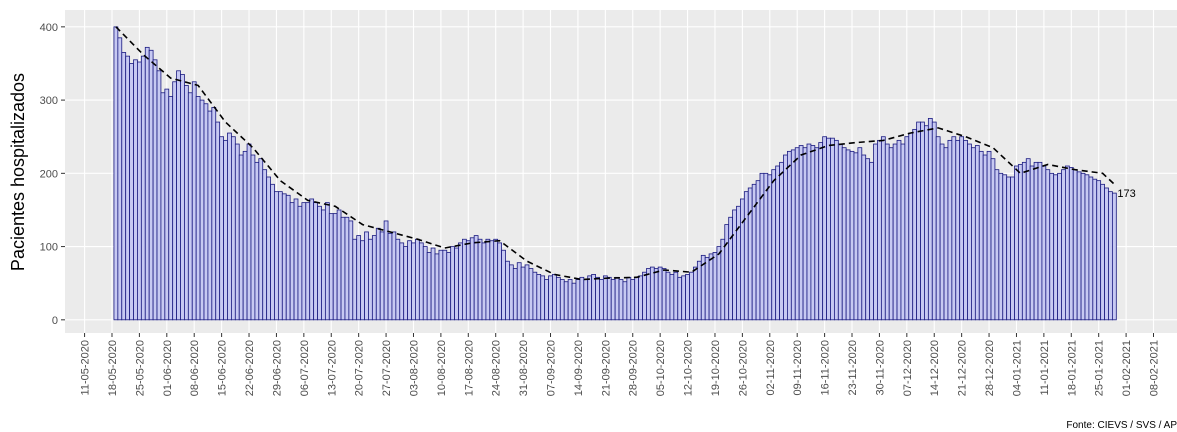  What do you see at coordinates (1121, 425) in the screenshot?
I see `source: Fonte: CIEVS / SVS / AP` at bounding box center [1121, 425].